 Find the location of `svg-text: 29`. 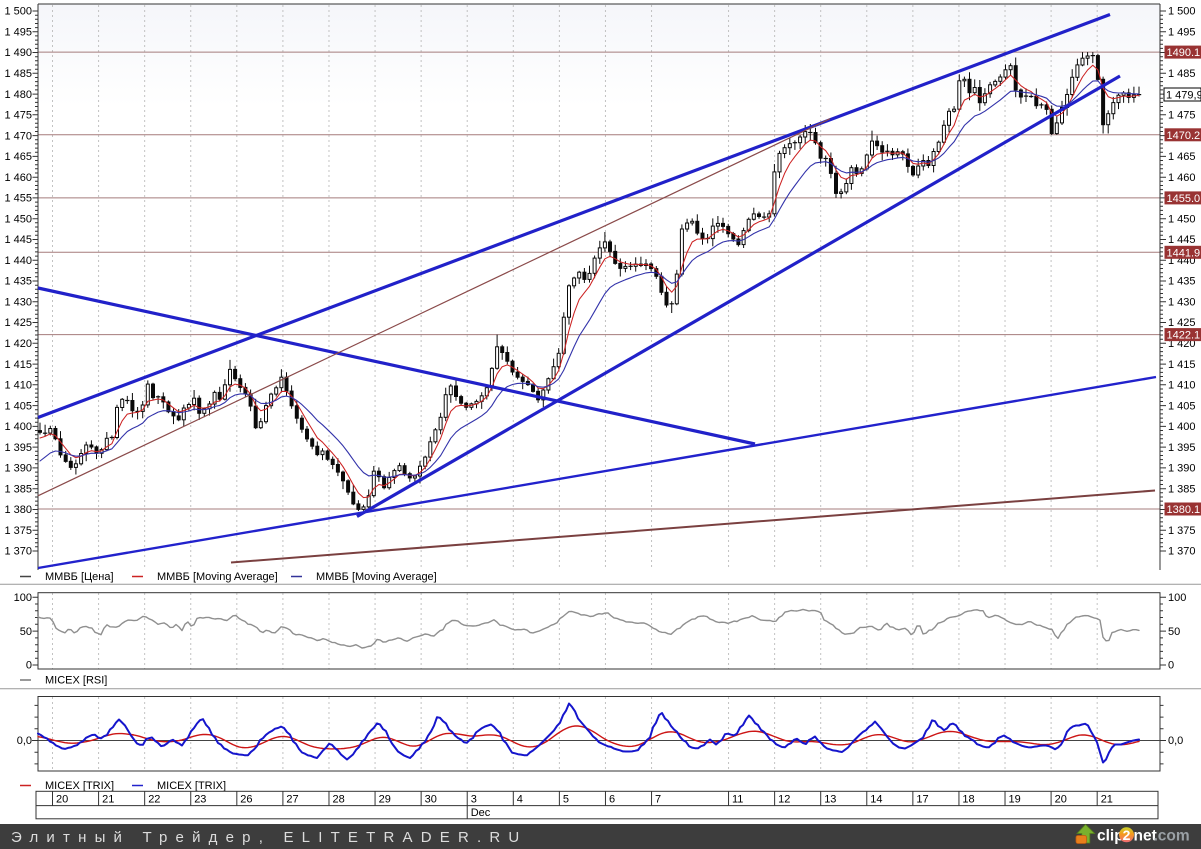

svg-text: 29 is located at coordinates (385, 799).